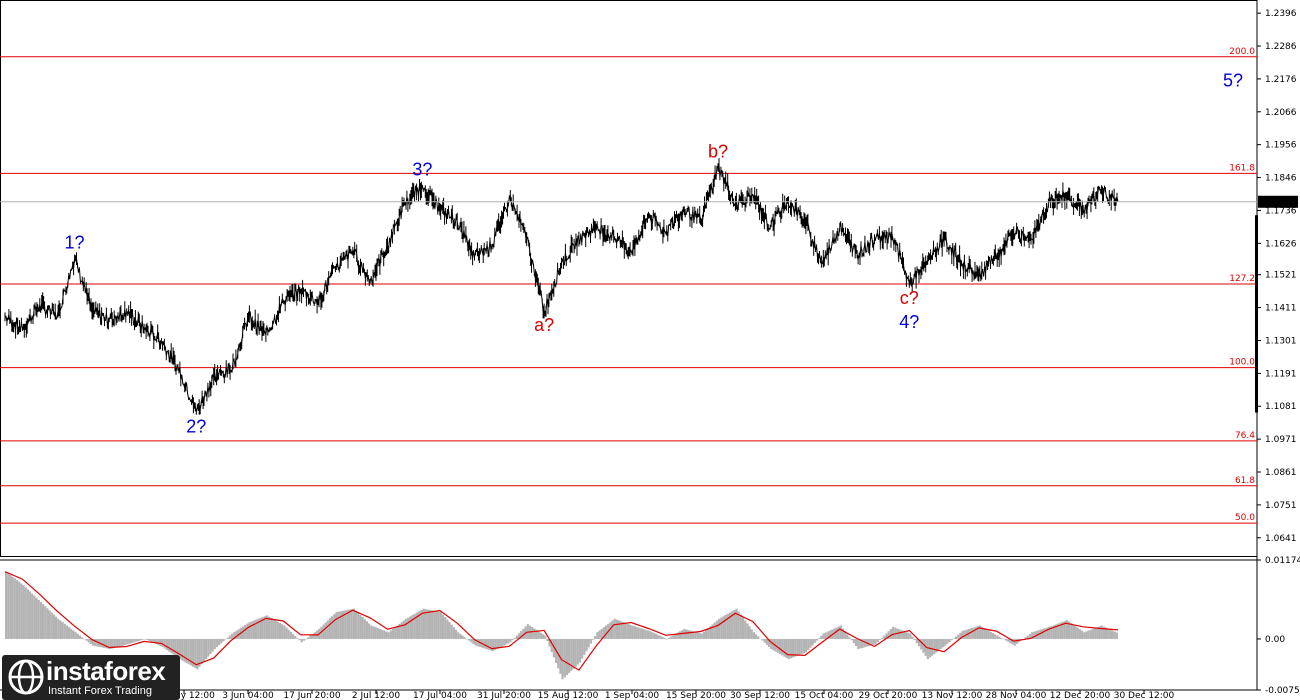 This screenshot has width=1300, height=700. I want to click on price-tick-label: 1.2066, so click(1281, 113).